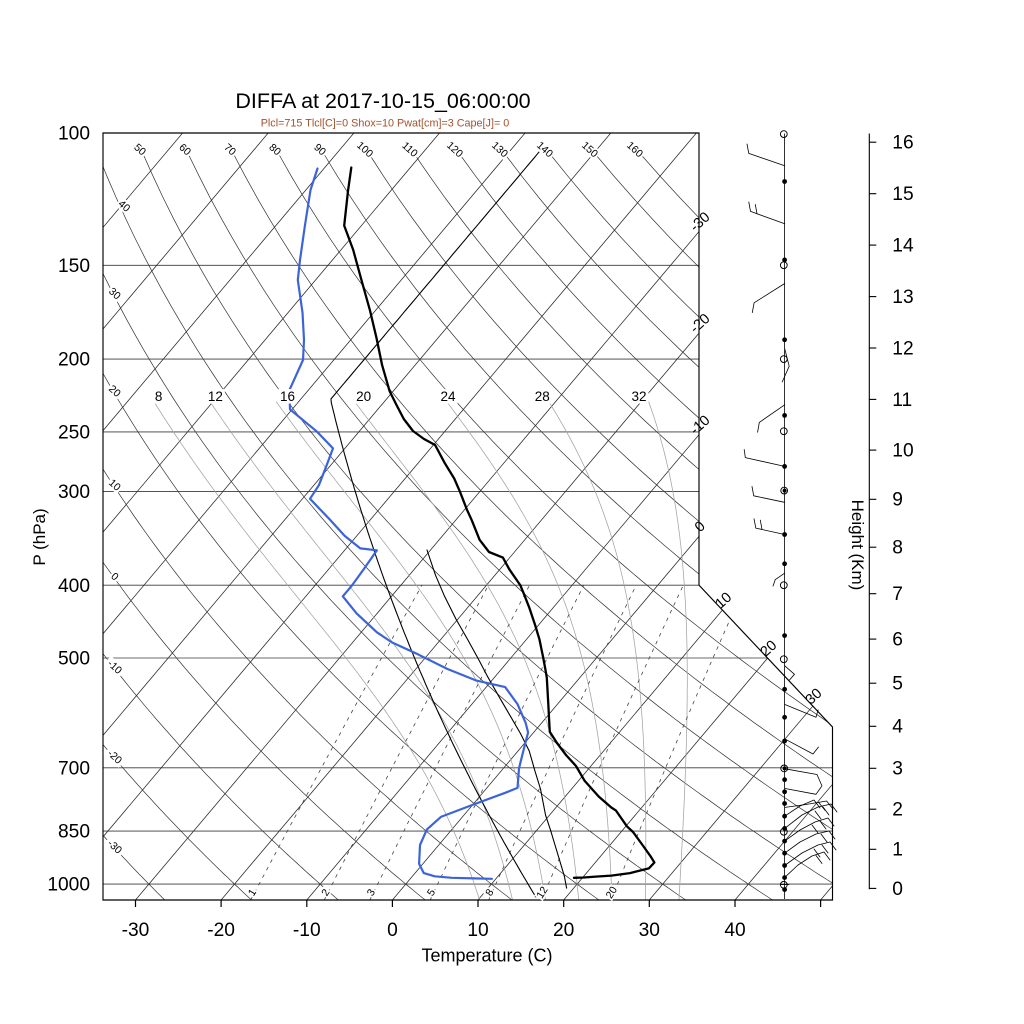 This screenshot has width=1024, height=1024. I want to click on svg-text: -30, so click(136, 930).